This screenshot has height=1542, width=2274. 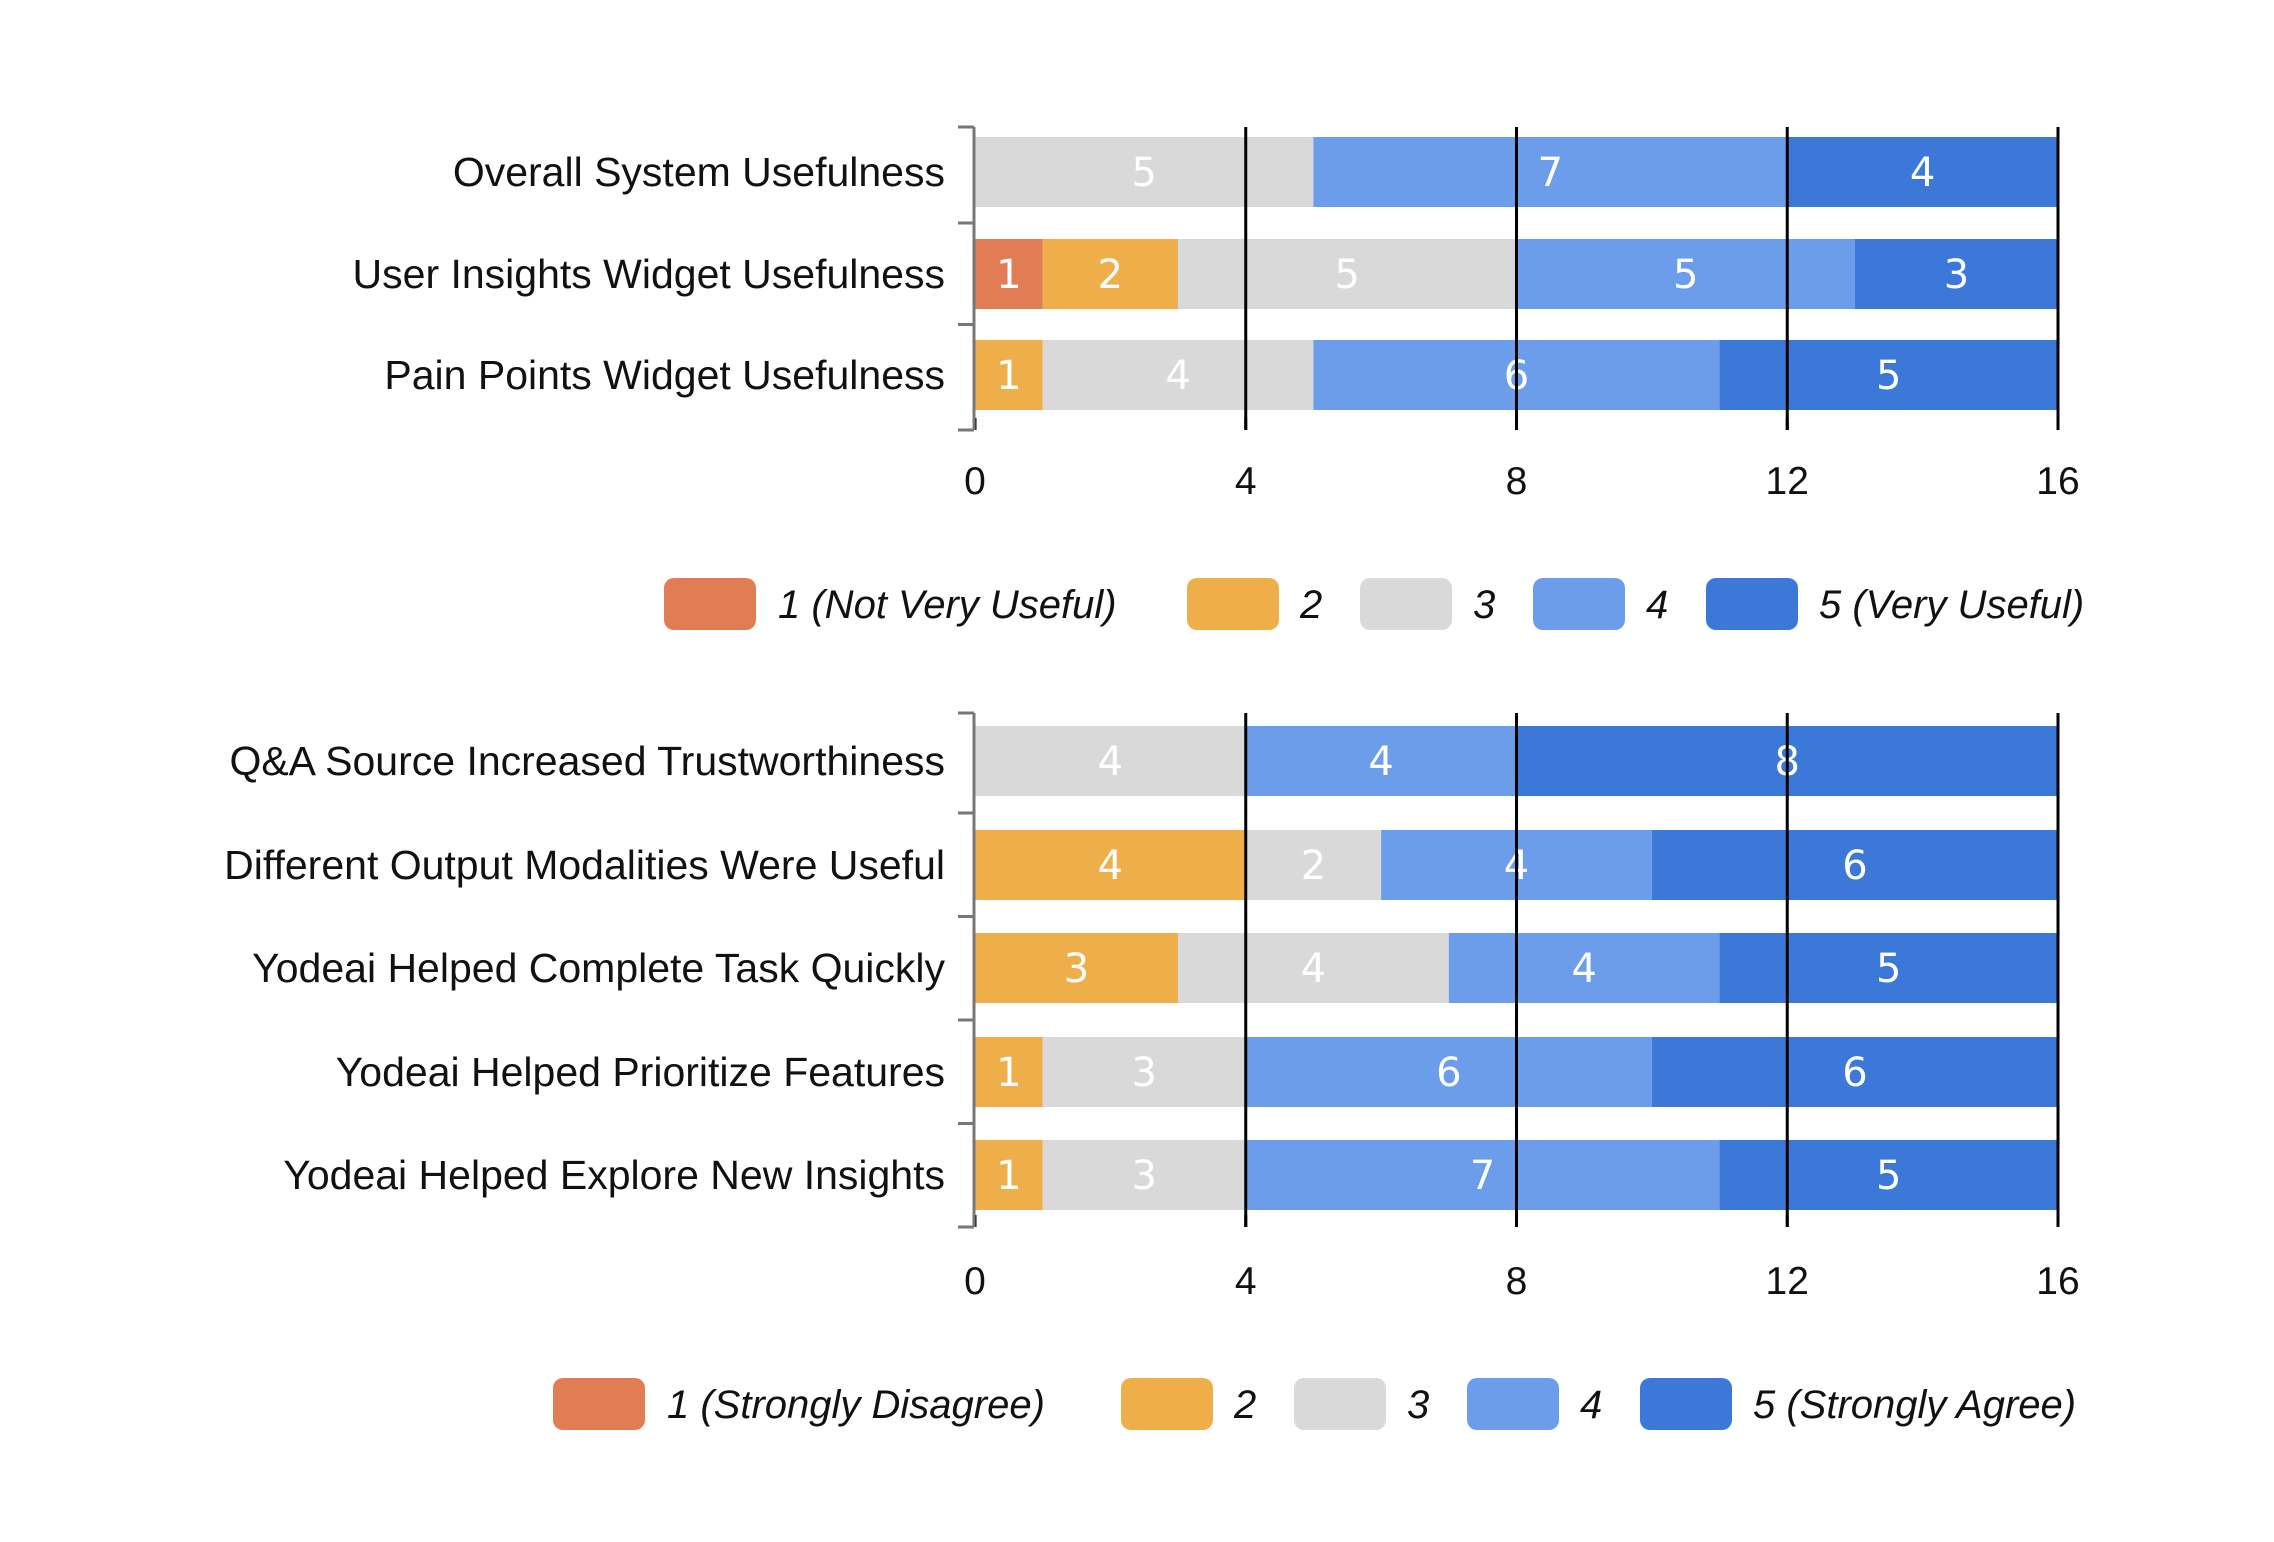 I want to click on legend-label: 1 (Strongly Disagree), so click(x=856, y=1405).